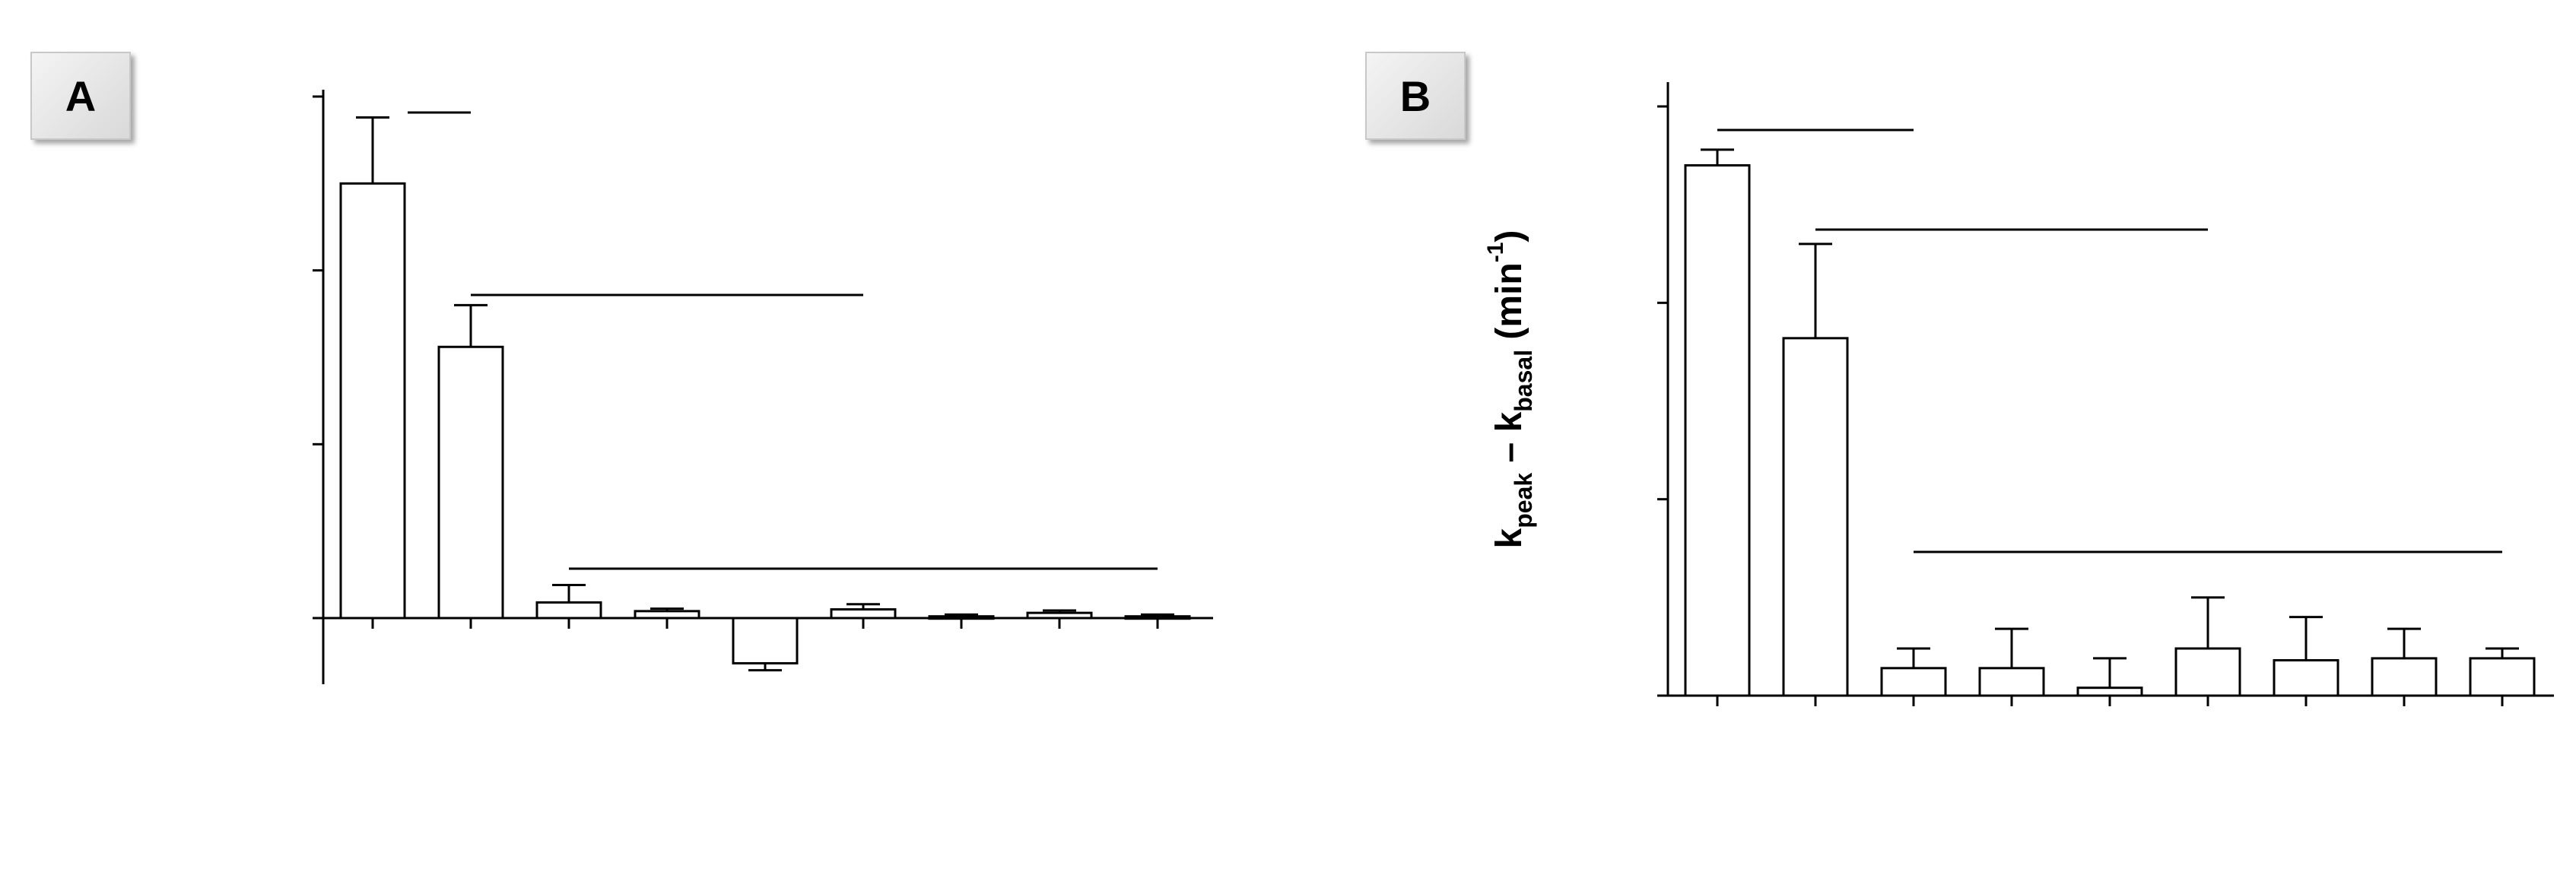 Image resolution: width=2576 pixels, height=872 pixels. Describe the element at coordinates (80, 96) in the screenshot. I see `panel-label-a: A` at that location.